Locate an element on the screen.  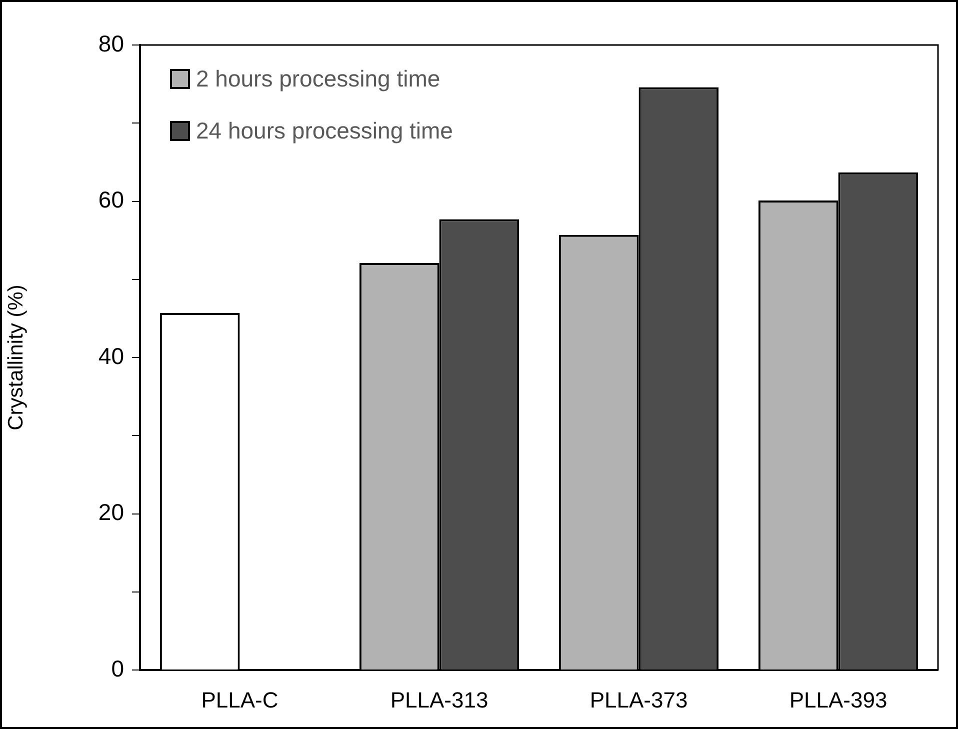
legend-label: 2 hours processing time is located at coordinates (318, 78).